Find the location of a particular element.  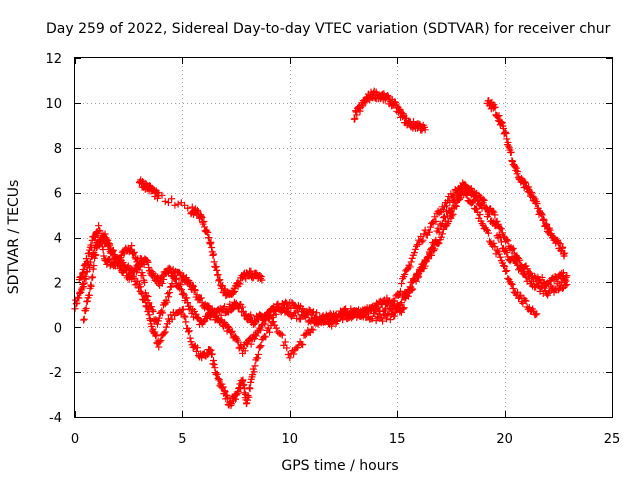

y-tick-label: 10 is located at coordinates (53, 104).